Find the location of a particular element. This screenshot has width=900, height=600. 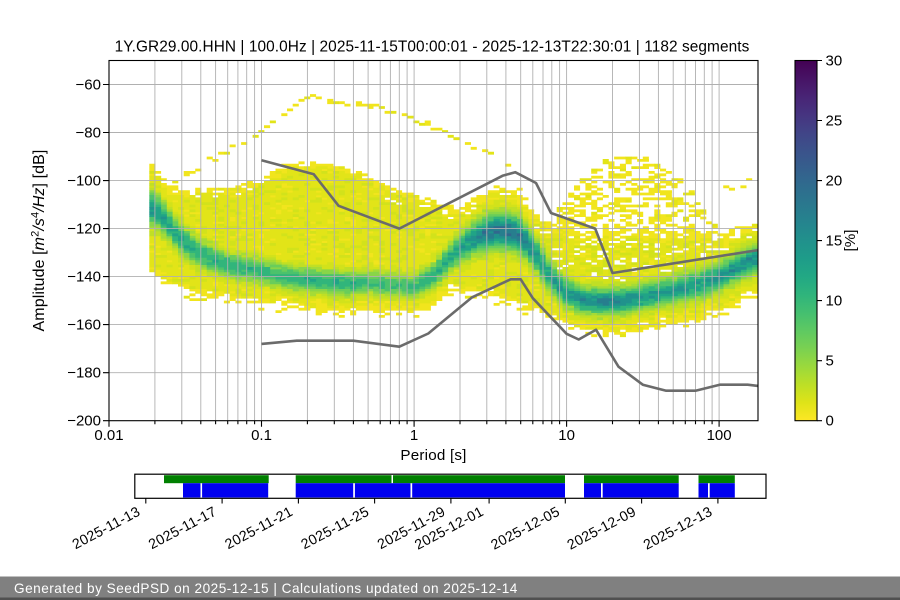

svg-text: Period [s] is located at coordinates (433, 455).